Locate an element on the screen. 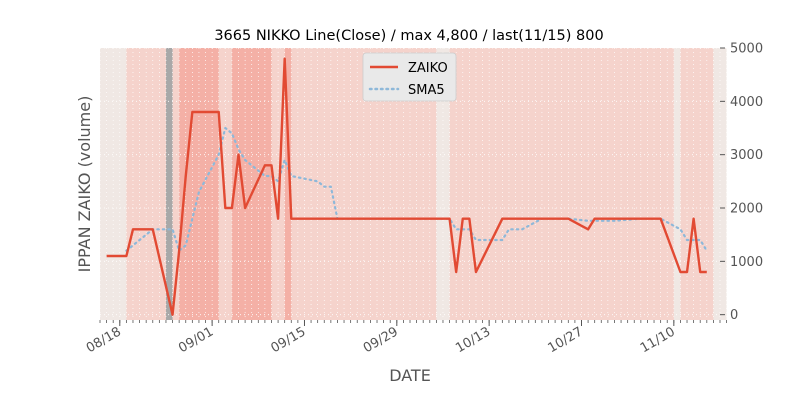 This screenshot has width=800, height=400. y-tick-label: 4000 is located at coordinates (746, 102).